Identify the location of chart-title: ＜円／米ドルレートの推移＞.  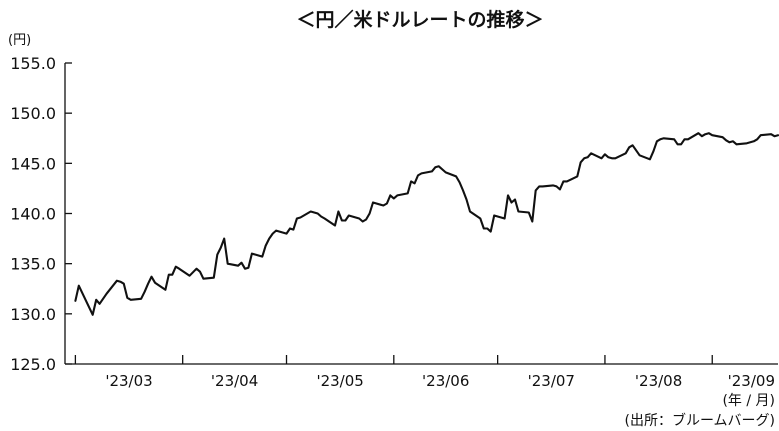
(419, 19).